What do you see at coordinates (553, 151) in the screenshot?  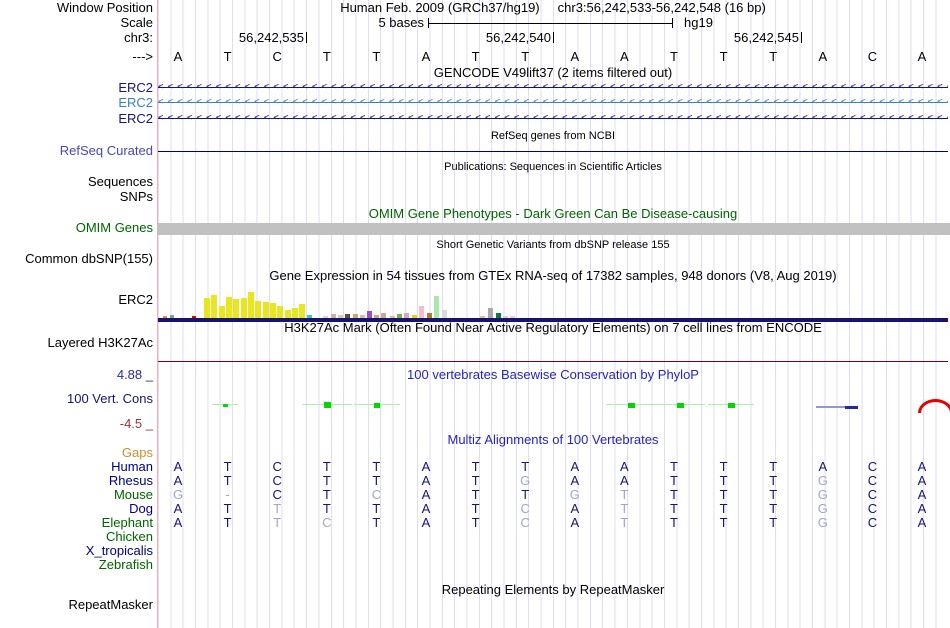 I see `refseq-gene-line` at bounding box center [553, 151].